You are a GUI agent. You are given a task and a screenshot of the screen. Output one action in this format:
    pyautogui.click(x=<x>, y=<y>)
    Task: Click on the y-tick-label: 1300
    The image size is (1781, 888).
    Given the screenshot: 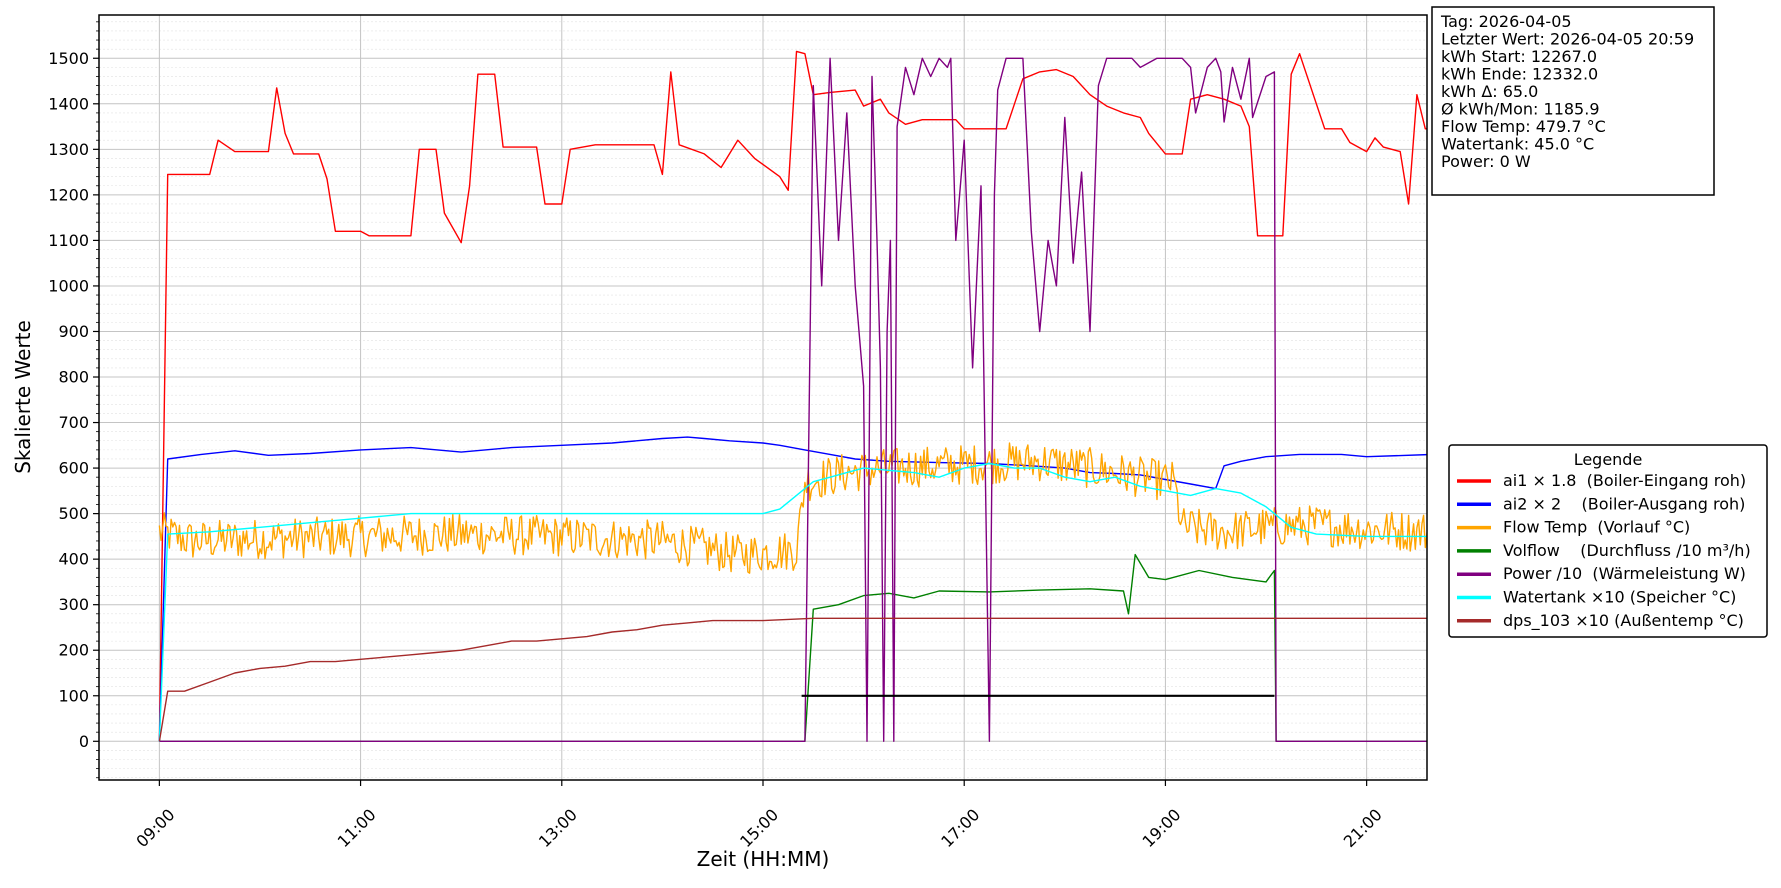 What is the action you would take?
    pyautogui.click(x=68, y=149)
    